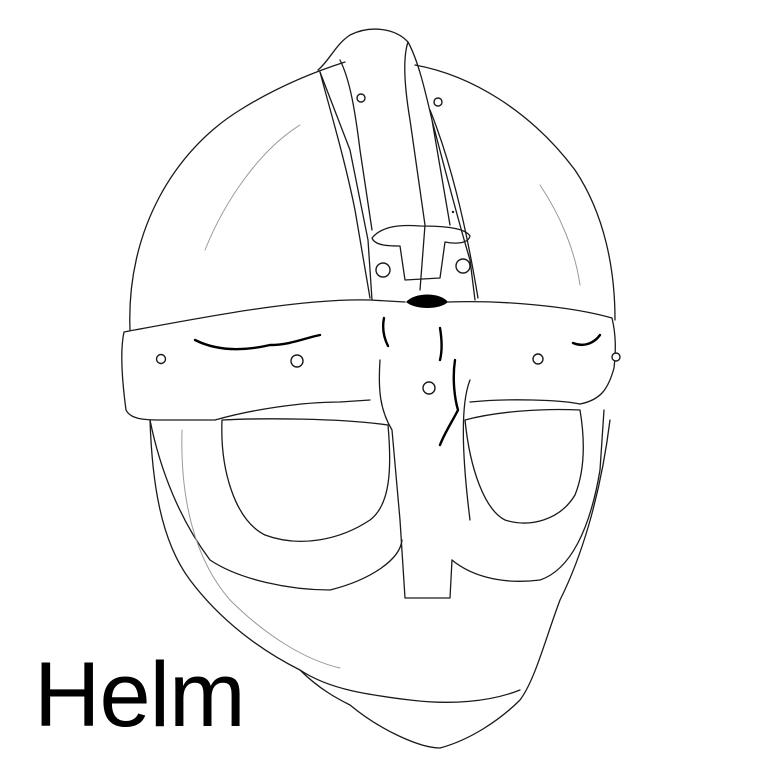  Describe the element at coordinates (140, 695) in the screenshot. I see `helm-caption: Helm` at that location.